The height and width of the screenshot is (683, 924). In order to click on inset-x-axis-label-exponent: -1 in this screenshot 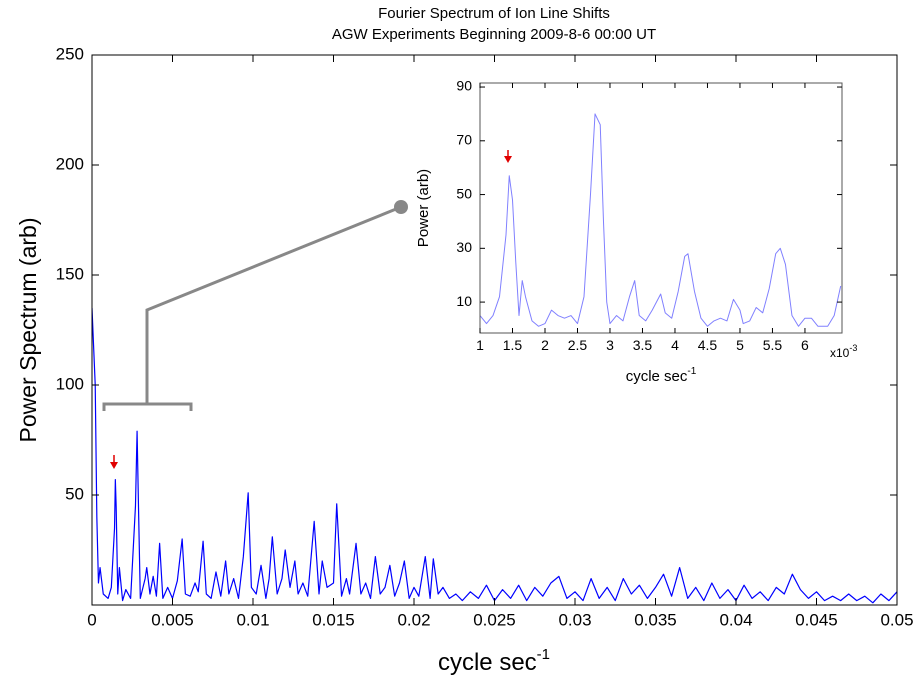, I will do `click(691, 371)`.